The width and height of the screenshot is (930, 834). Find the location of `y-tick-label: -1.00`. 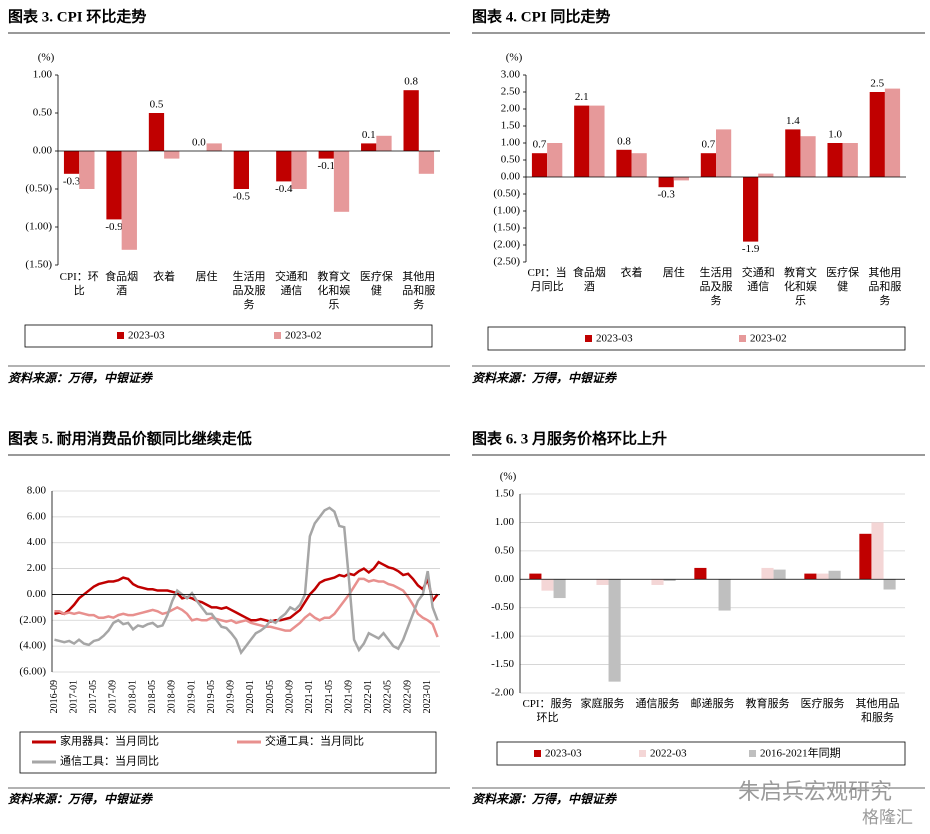

y-tick-label: -1.00 is located at coordinates (502, 636).